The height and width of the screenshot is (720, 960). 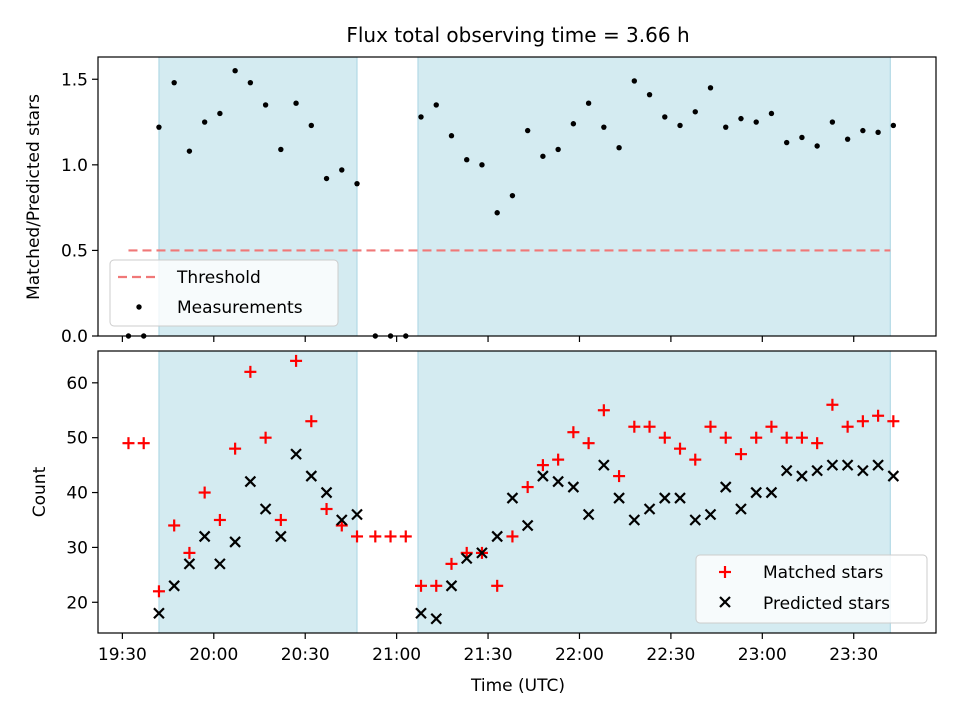 I want to click on legend-matched-label: Matched stars, so click(x=823, y=573).